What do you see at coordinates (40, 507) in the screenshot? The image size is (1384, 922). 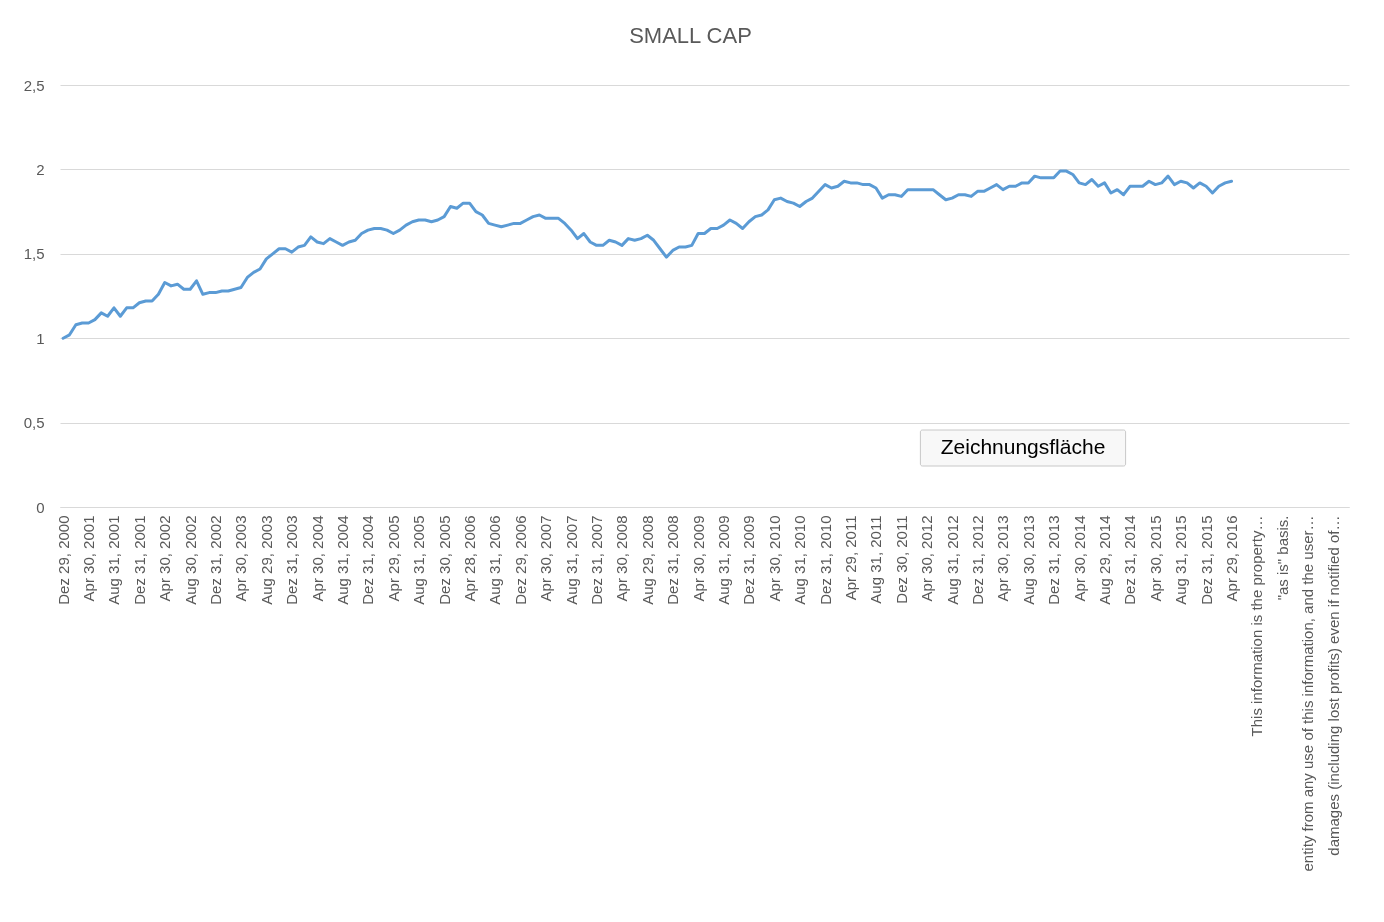 I see `y-tick-label: 0` at bounding box center [40, 507].